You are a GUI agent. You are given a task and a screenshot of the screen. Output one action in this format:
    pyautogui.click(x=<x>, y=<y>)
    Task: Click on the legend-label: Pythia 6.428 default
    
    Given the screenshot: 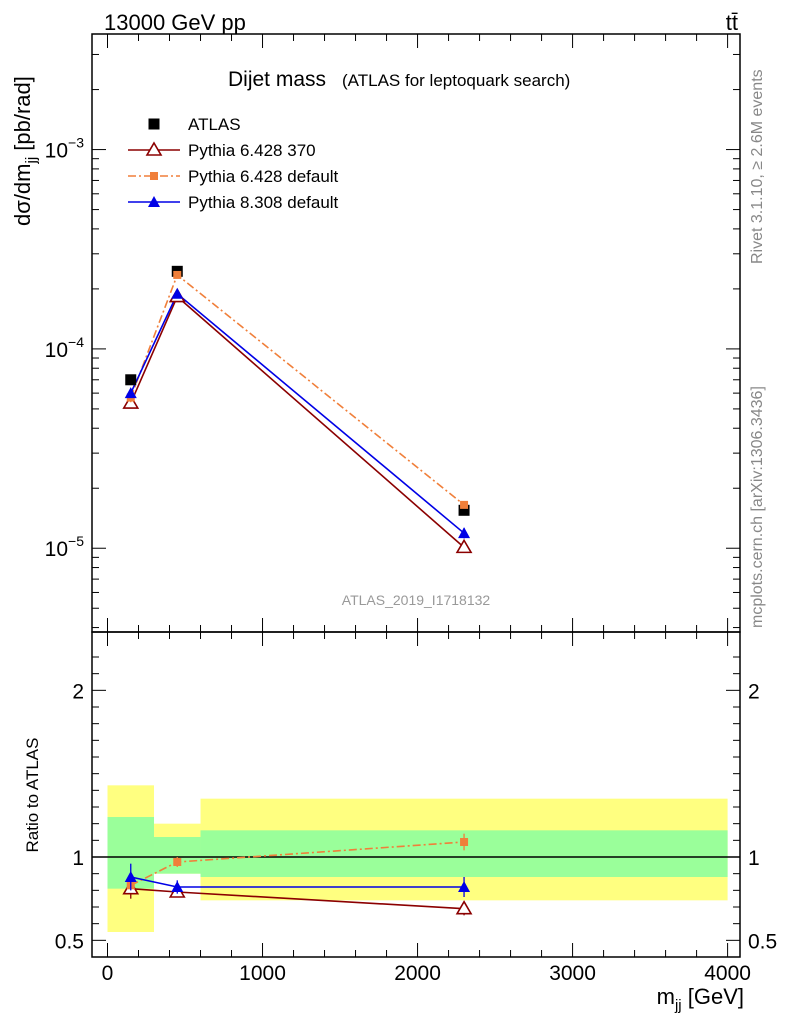 What is the action you would take?
    pyautogui.click(x=263, y=176)
    